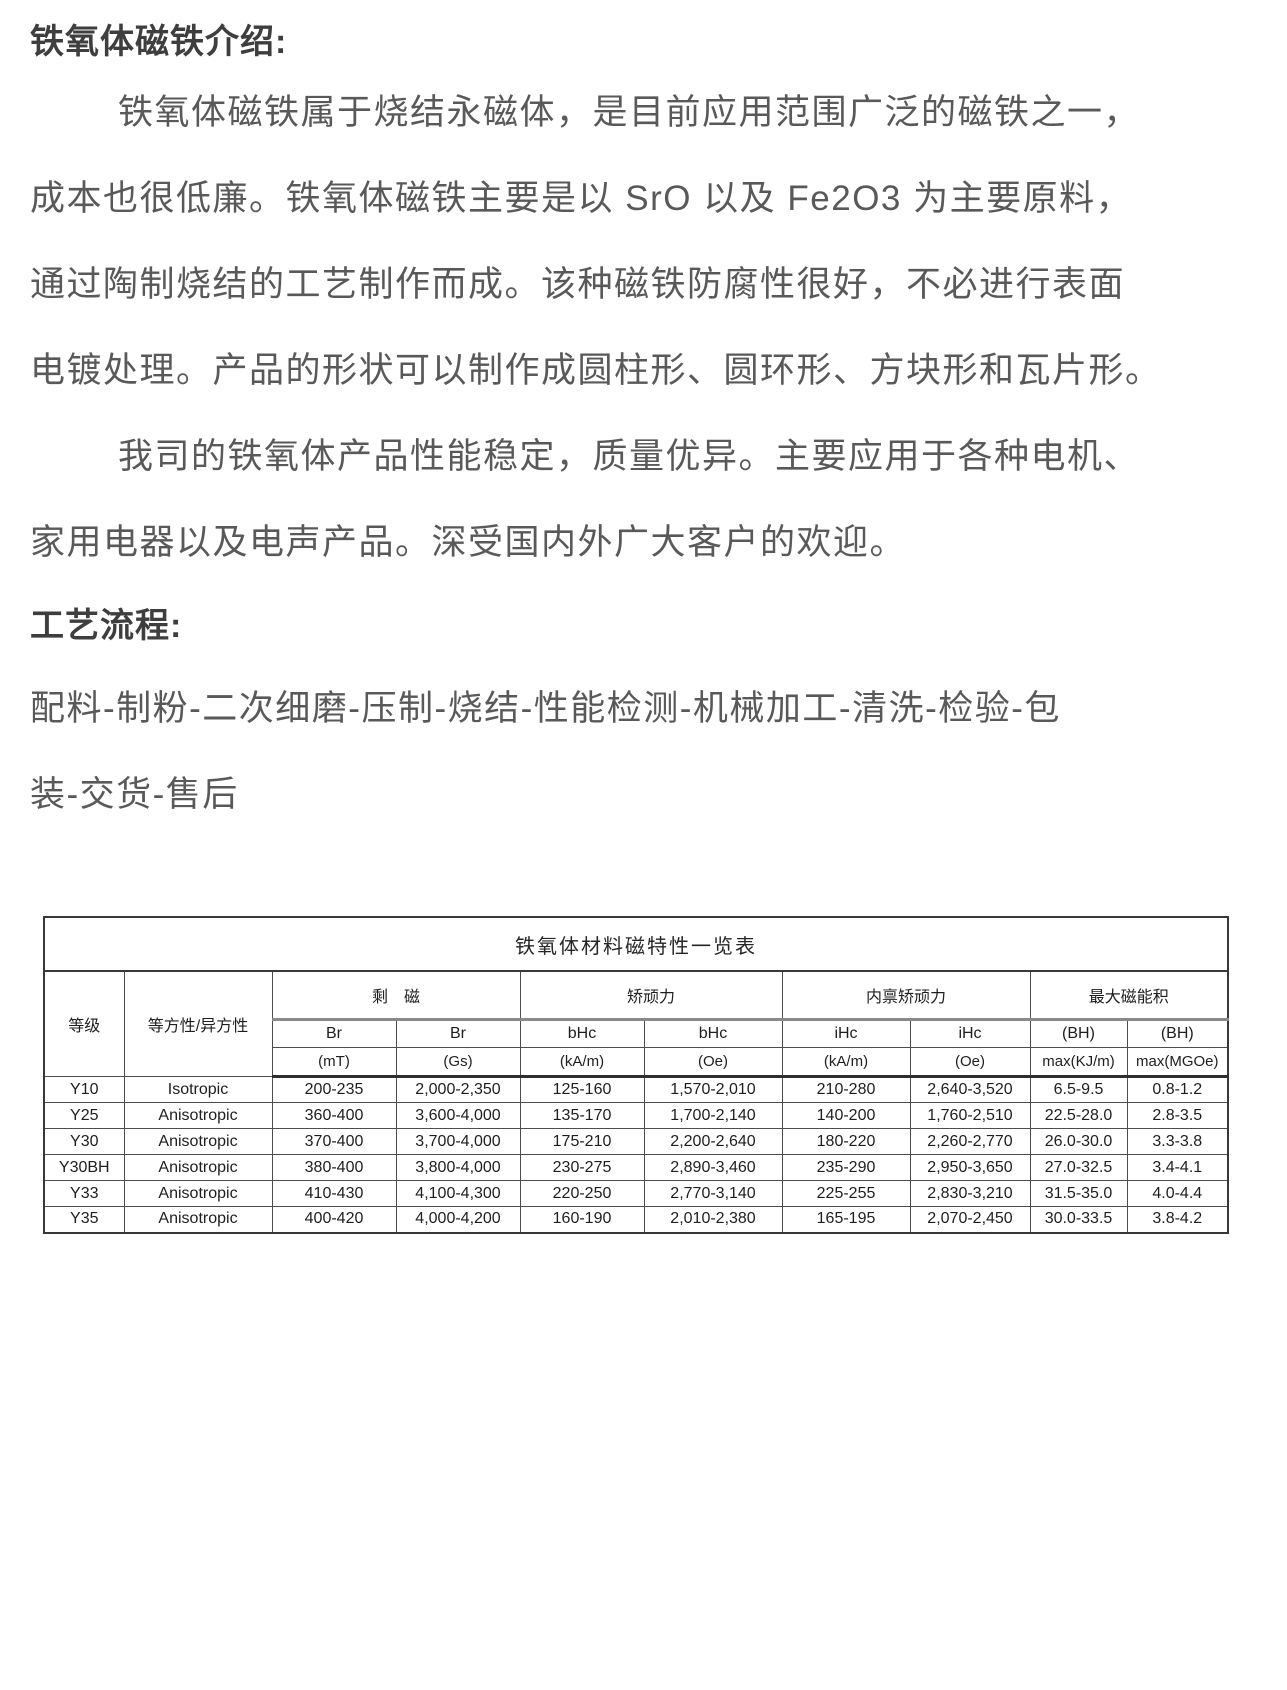 This screenshot has width=1287, height=1690. Describe the element at coordinates (134, 794) in the screenshot. I see `process-line-2: 装-交货-售后` at that location.